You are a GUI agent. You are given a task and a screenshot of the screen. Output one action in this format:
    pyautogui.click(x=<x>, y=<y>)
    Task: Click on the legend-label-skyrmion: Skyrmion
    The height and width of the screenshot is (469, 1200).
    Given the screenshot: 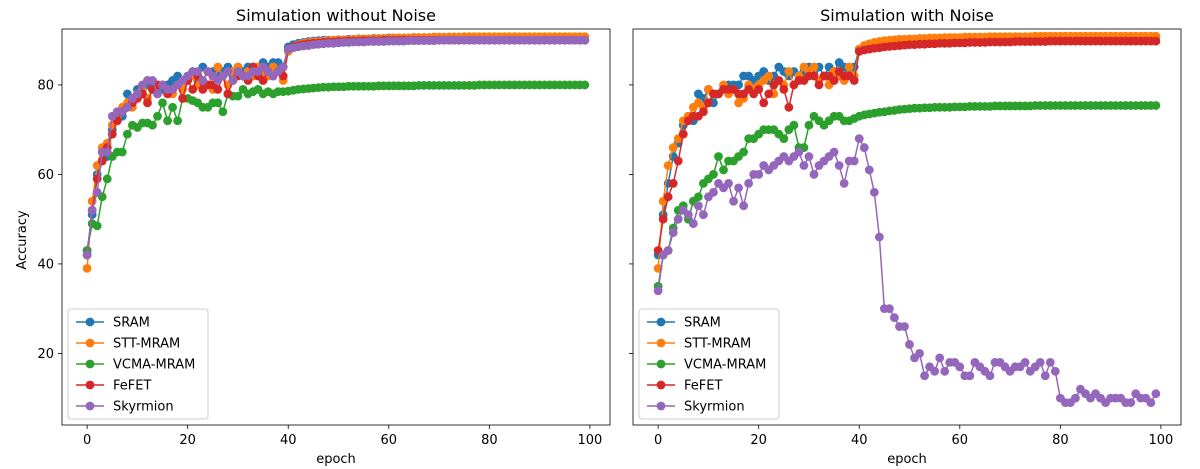 What is the action you would take?
    pyautogui.click(x=143, y=407)
    